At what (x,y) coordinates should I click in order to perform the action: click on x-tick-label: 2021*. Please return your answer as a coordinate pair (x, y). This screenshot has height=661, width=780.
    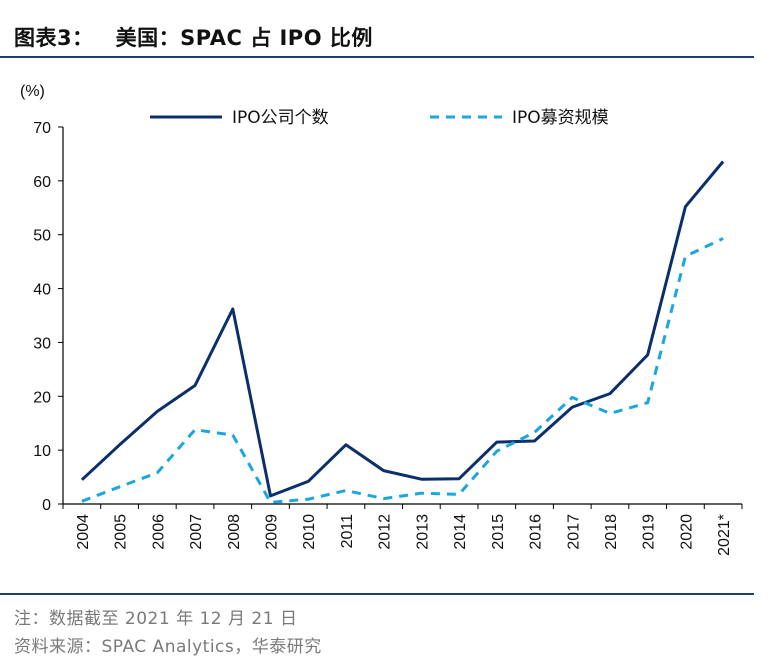
    Looking at the image, I should click on (724, 535).